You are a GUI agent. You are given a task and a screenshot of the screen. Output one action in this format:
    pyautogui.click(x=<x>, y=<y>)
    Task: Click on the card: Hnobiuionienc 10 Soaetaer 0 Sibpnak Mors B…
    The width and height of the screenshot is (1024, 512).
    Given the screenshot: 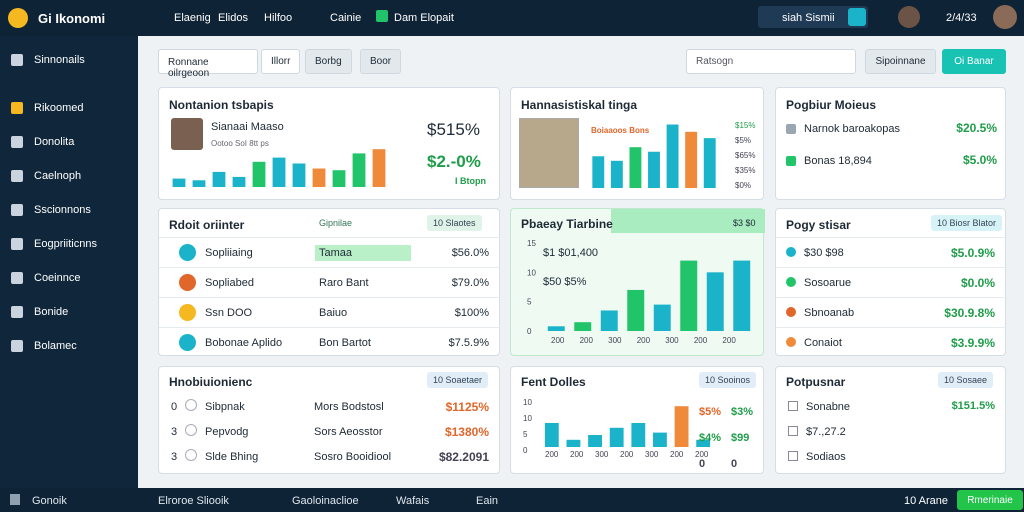 What is the action you would take?
    pyautogui.click(x=329, y=420)
    